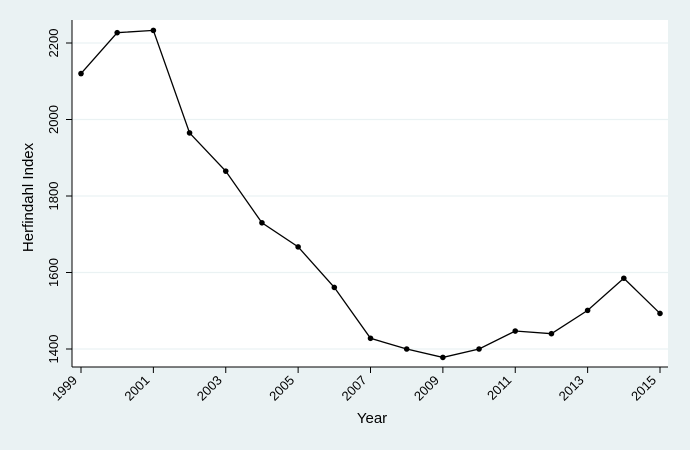 This screenshot has width=690, height=450. What do you see at coordinates (53, 43) in the screenshot?
I see `y-tick-label-2200: 2200` at bounding box center [53, 43].